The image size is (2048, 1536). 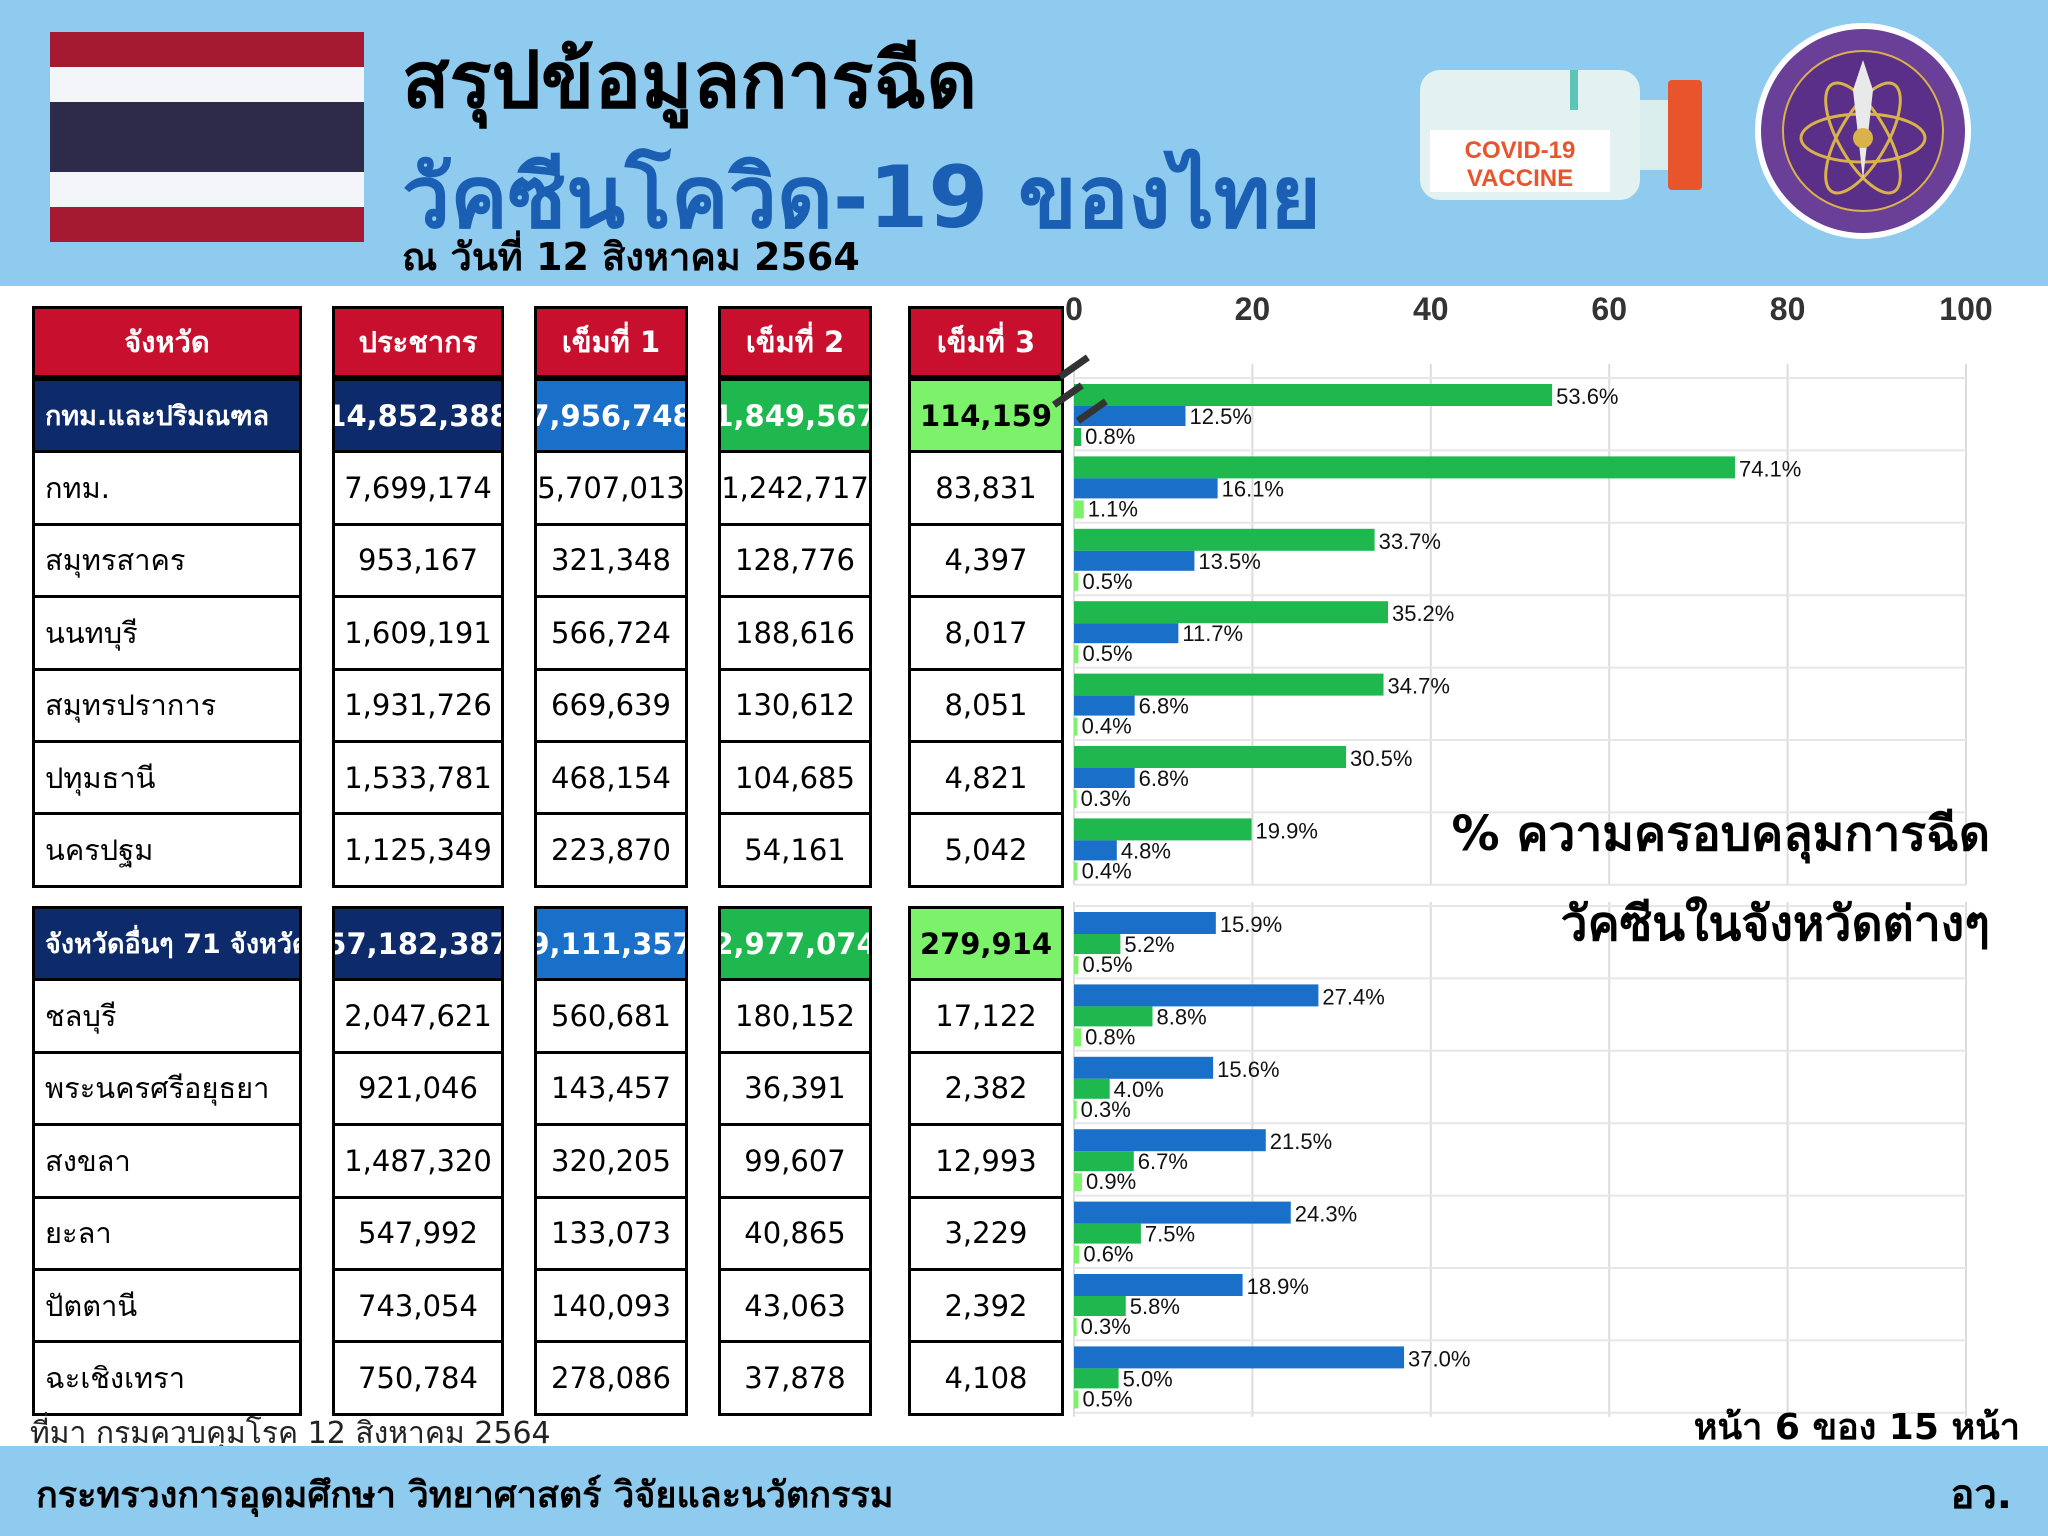 I want to click on bar-value-label: 19.9%, so click(x=1287, y=830).